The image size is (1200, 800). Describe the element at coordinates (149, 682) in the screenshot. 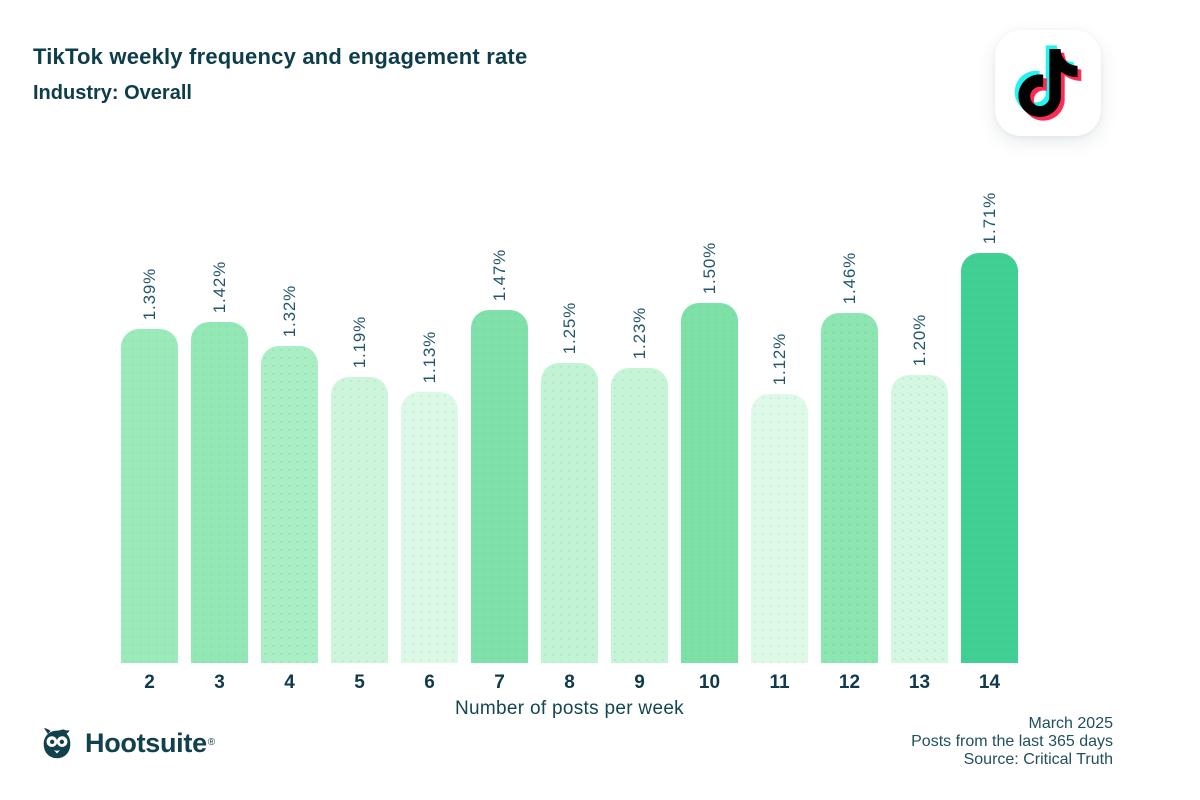

I see `x-tick-label: 2` at that location.